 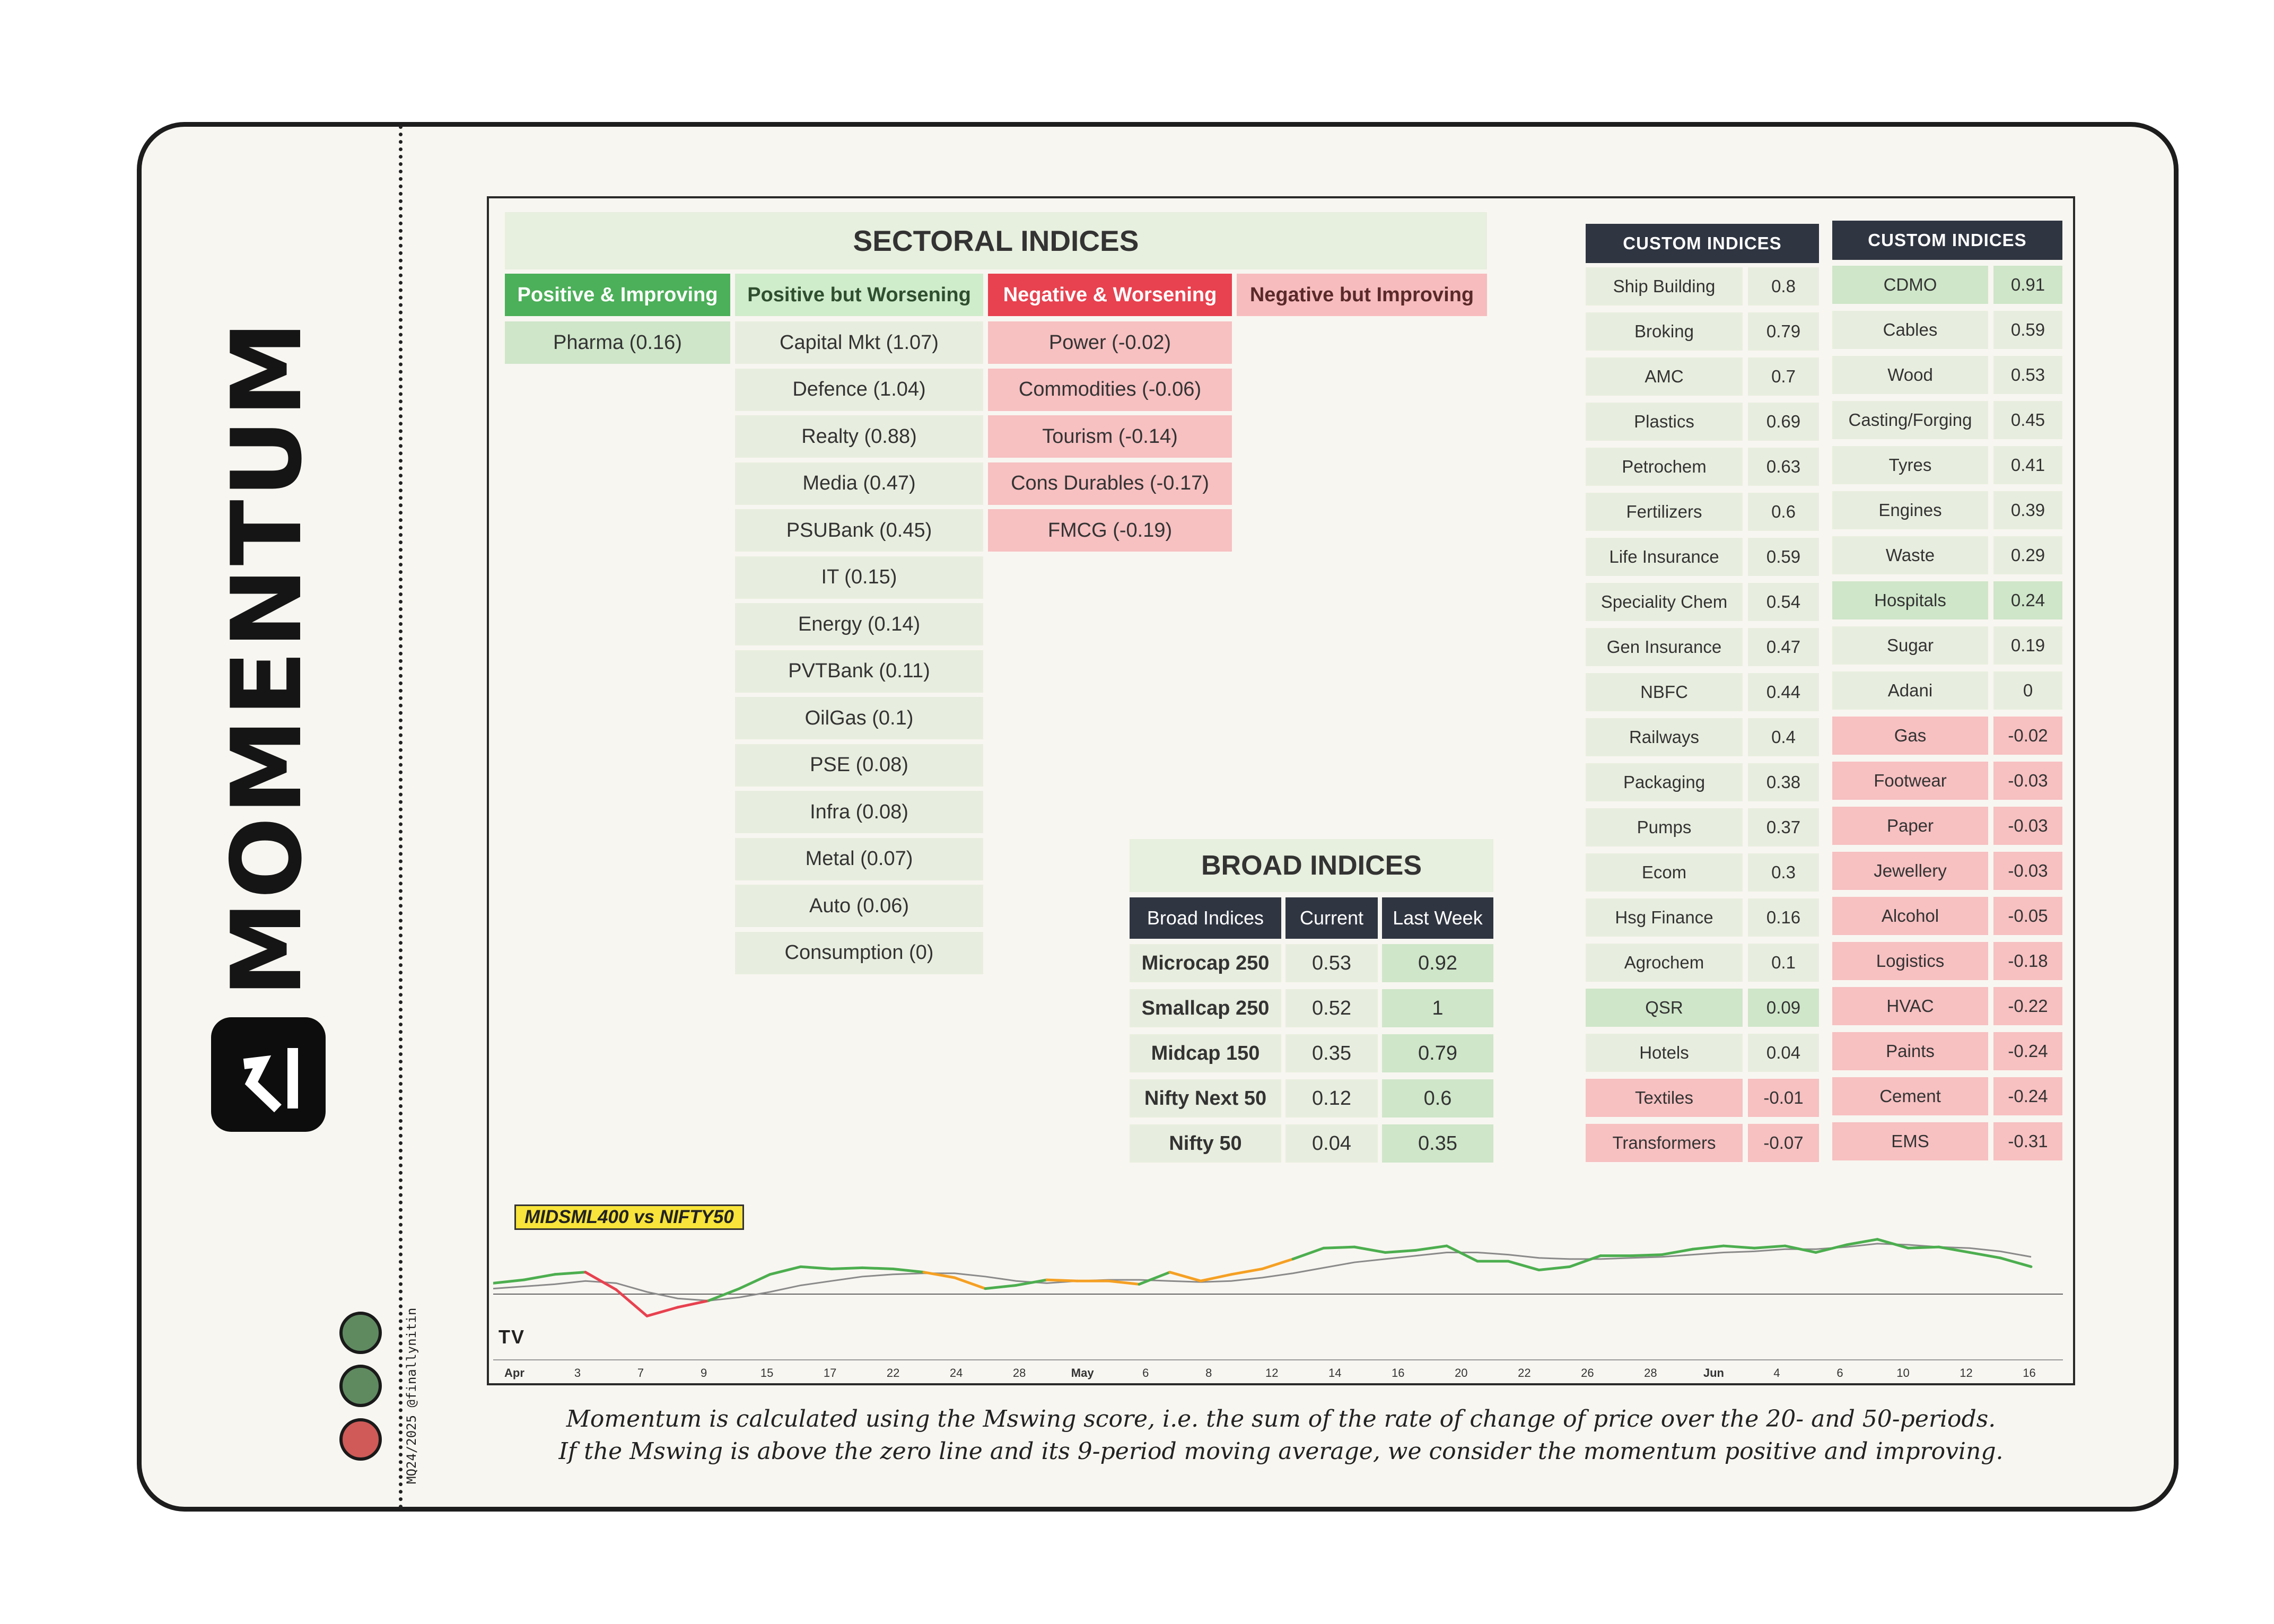 What do you see at coordinates (1910, 330) in the screenshot?
I see `custom-index-name: Cables` at bounding box center [1910, 330].